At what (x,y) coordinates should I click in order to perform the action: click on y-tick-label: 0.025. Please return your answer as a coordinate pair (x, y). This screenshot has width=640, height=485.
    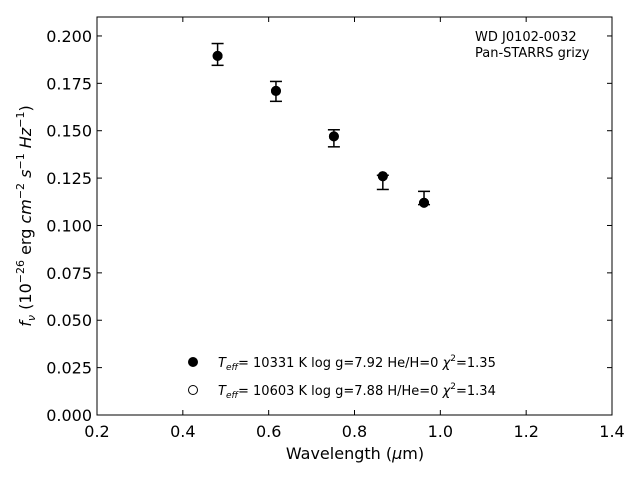
    Looking at the image, I should click on (69, 368).